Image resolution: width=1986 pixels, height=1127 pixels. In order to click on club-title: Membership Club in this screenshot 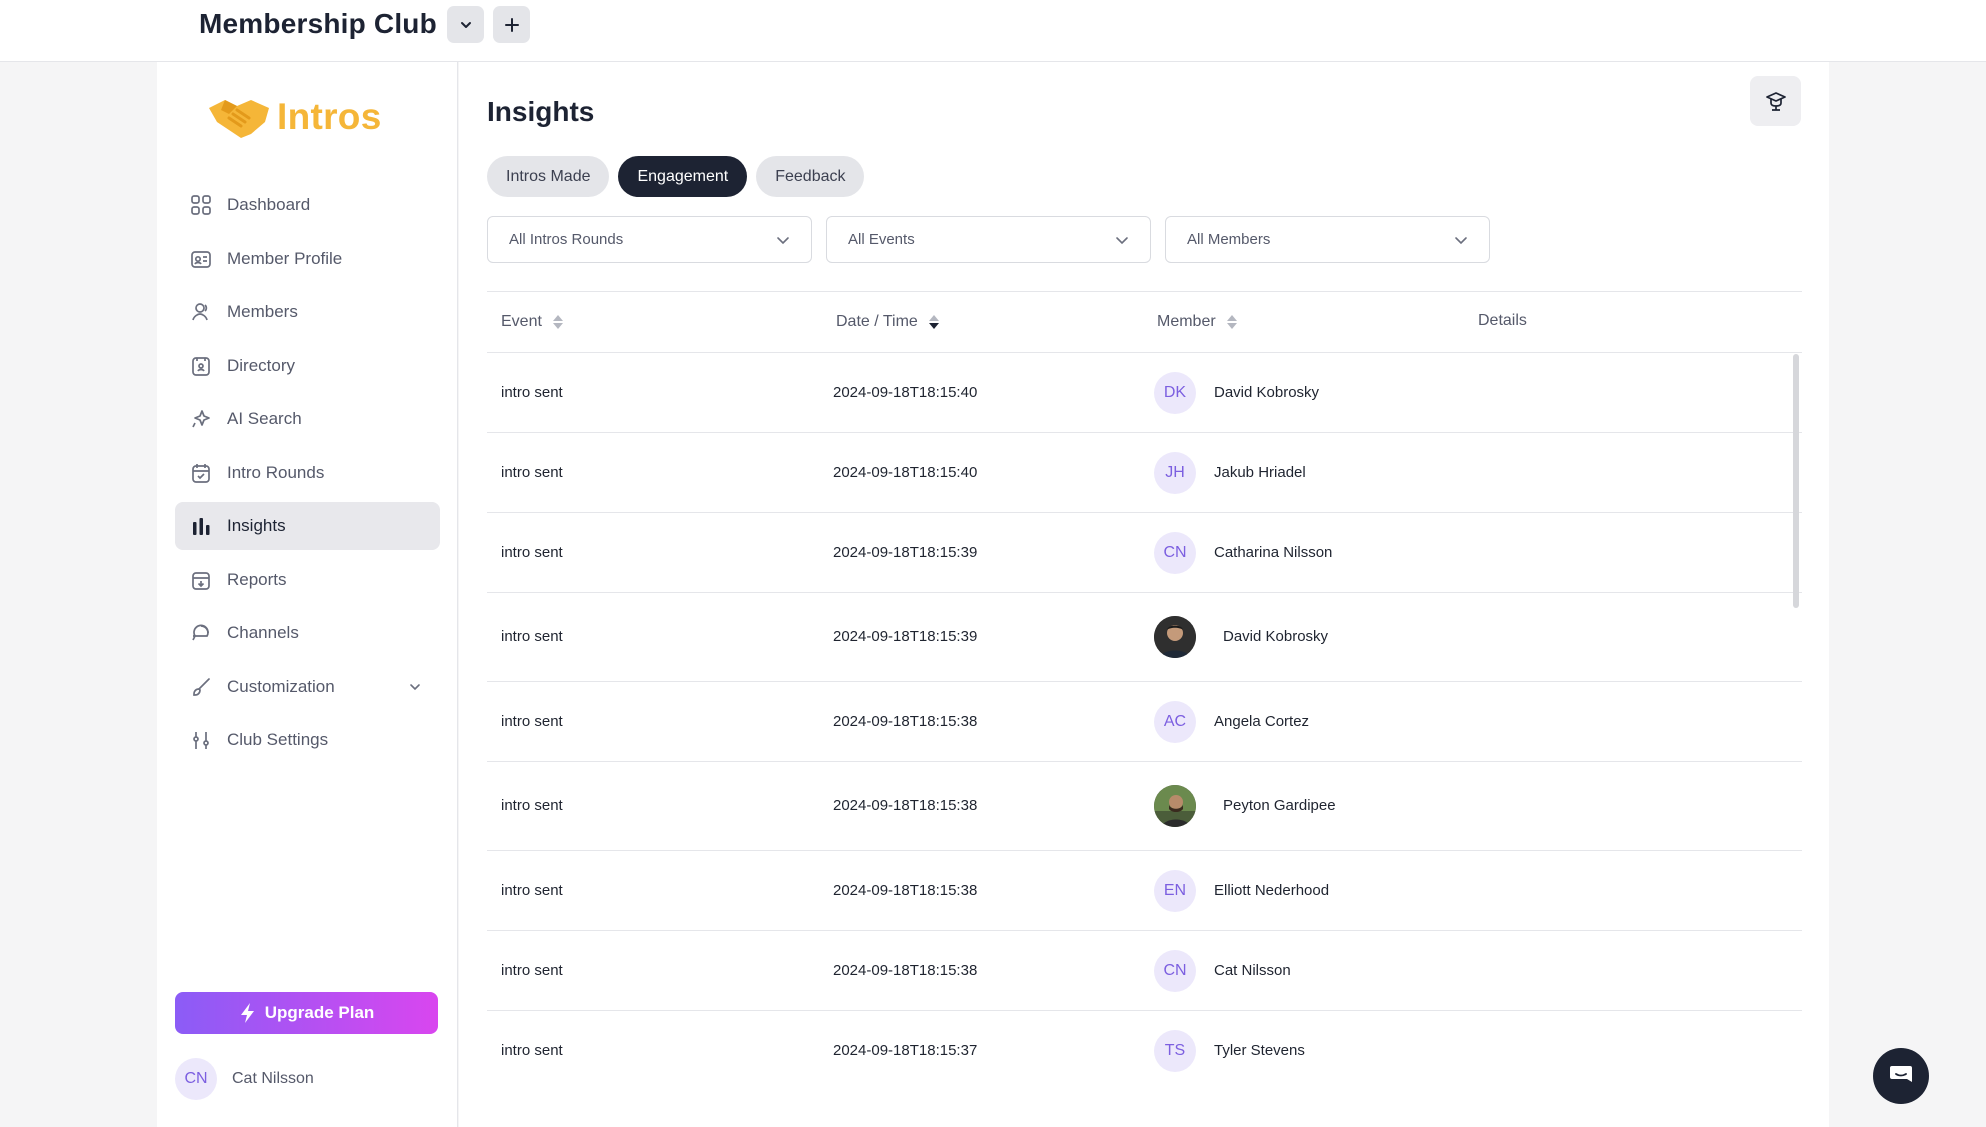, I will do `click(318, 23)`.